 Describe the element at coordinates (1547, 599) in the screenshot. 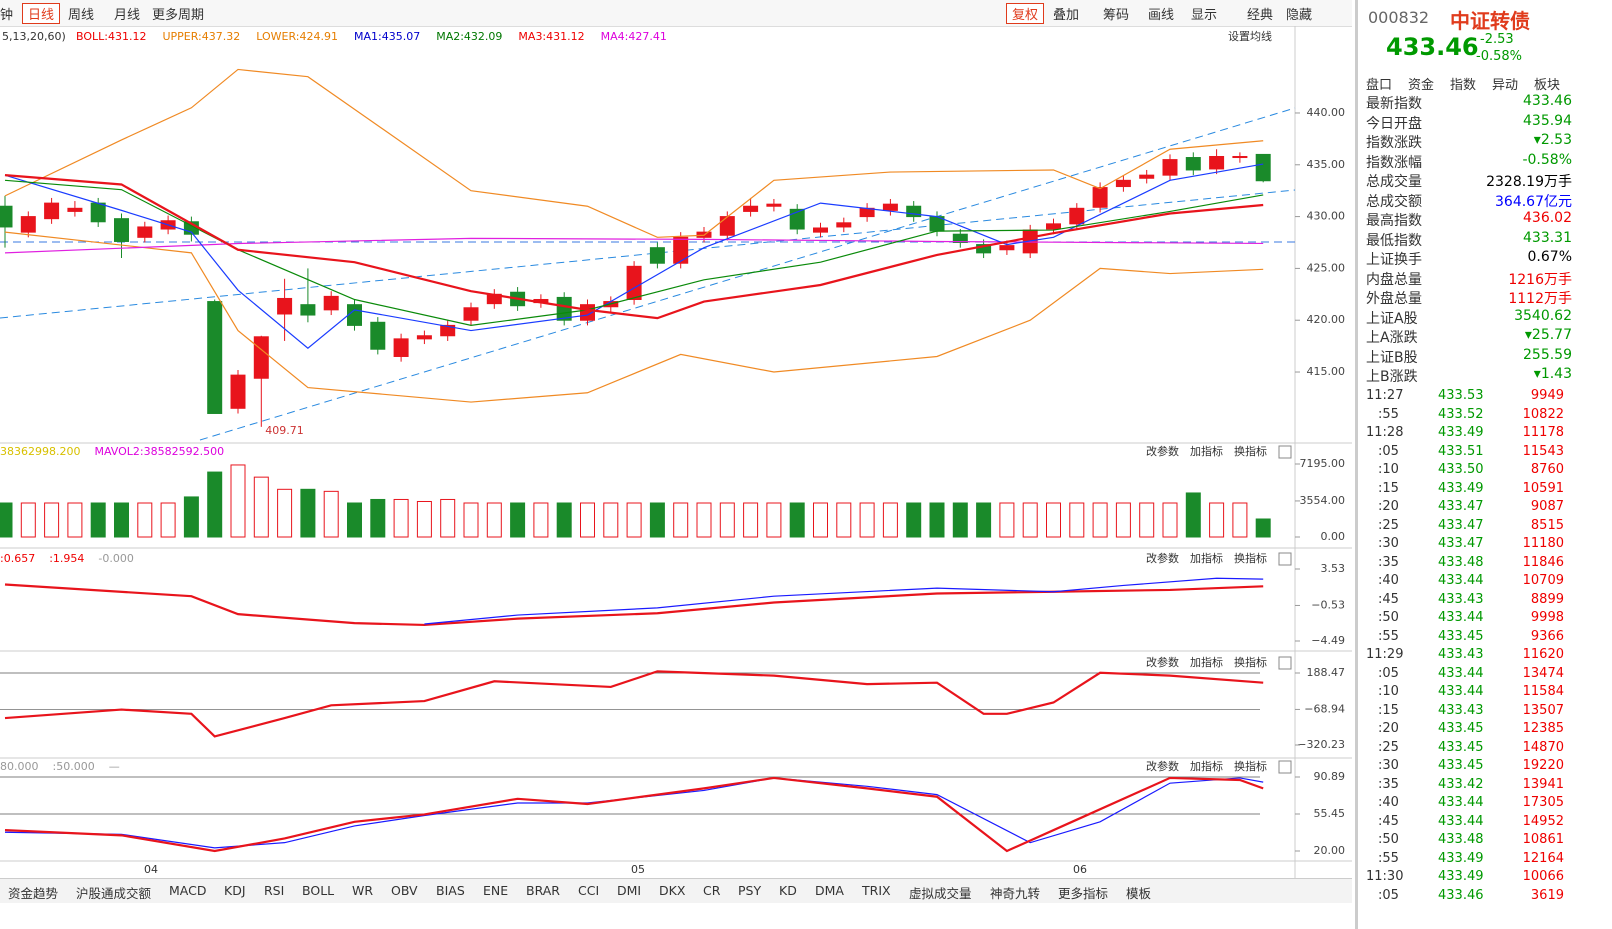

I see `tick-volume: 8899` at that location.